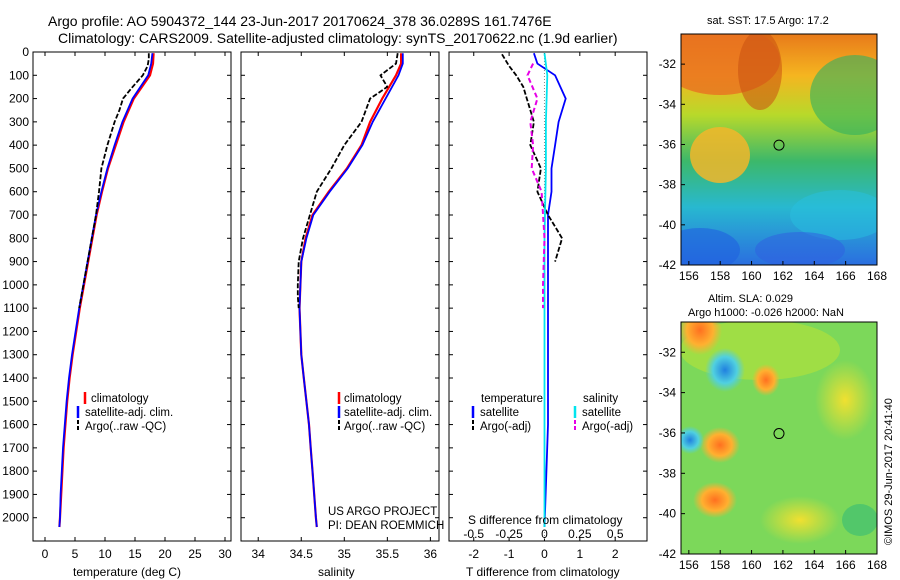 The width and height of the screenshot is (900, 580). I want to click on x-tick-label: 1, so click(579, 554).